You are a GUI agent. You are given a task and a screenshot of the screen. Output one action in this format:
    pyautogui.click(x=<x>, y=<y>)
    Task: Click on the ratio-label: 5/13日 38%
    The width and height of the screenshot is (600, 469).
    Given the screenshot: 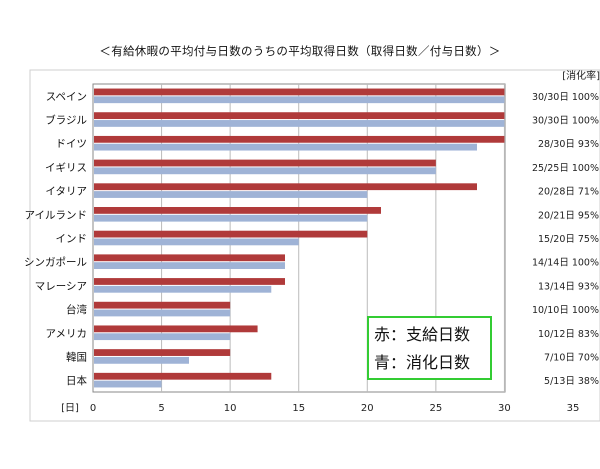 What is the action you would take?
    pyautogui.click(x=571, y=381)
    